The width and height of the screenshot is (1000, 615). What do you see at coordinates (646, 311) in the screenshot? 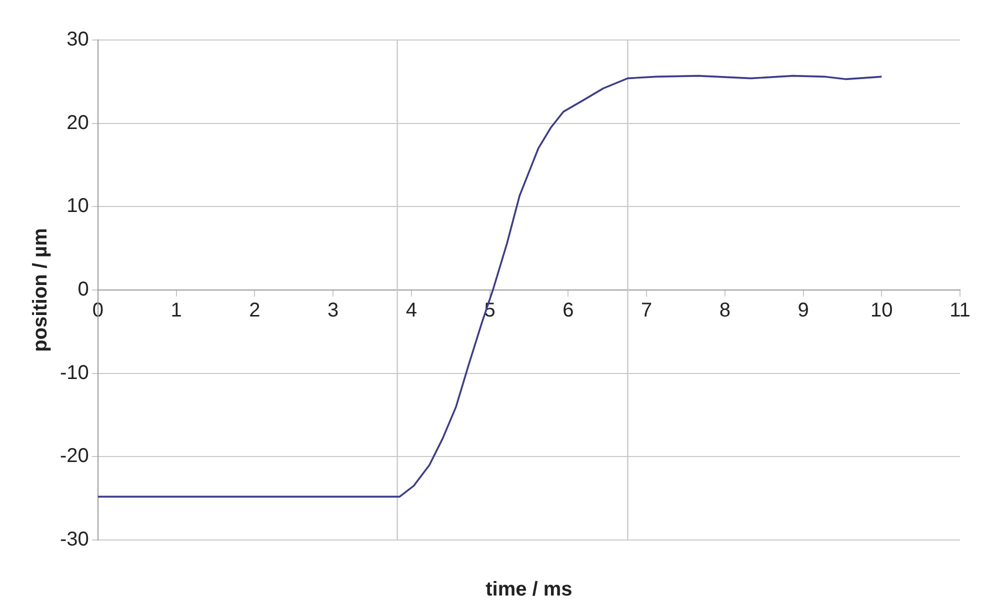
I see `x-tick-label: 7` at bounding box center [646, 311].